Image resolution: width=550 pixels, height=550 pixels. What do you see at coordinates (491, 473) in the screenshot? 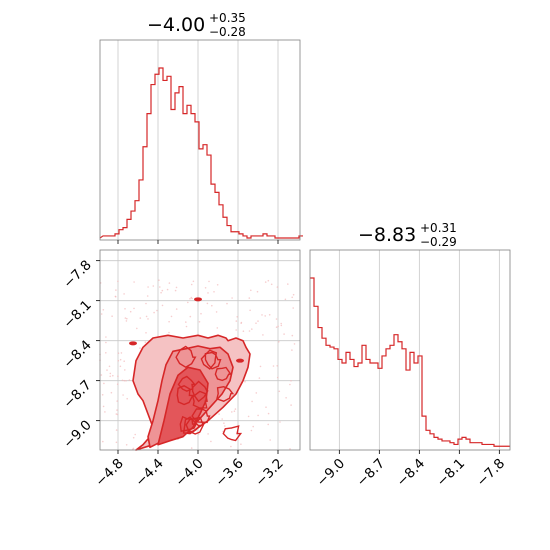
I see `right-hist-x-tick-label: −7.8` at bounding box center [491, 473].